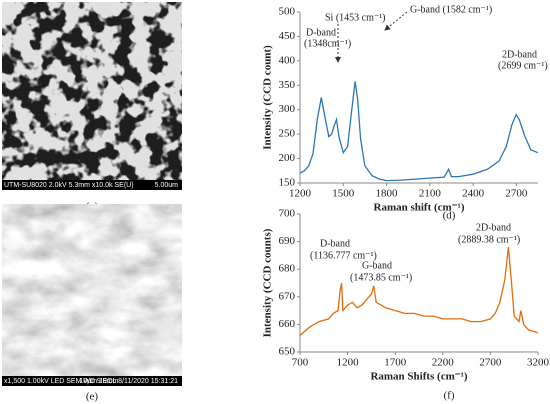  What do you see at coordinates (443, 363) in the screenshot?
I see `x-tick-label: 2200` at bounding box center [443, 363].